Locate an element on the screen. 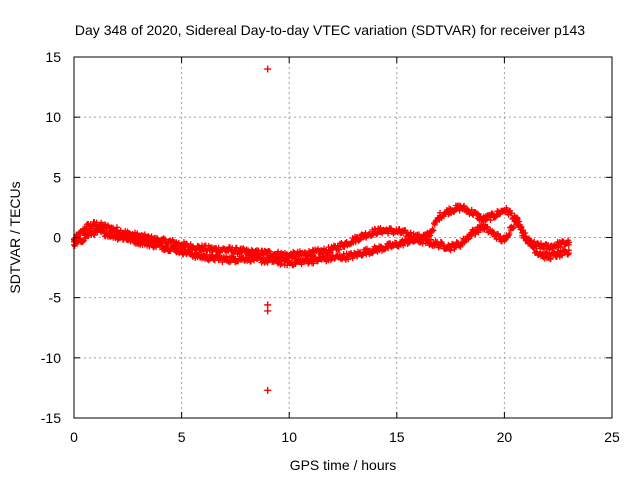  x-tick-label: 25 is located at coordinates (612, 437).